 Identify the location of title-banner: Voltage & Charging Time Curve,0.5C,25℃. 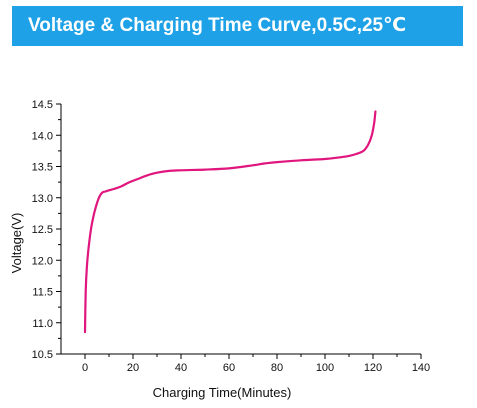
(237, 26).